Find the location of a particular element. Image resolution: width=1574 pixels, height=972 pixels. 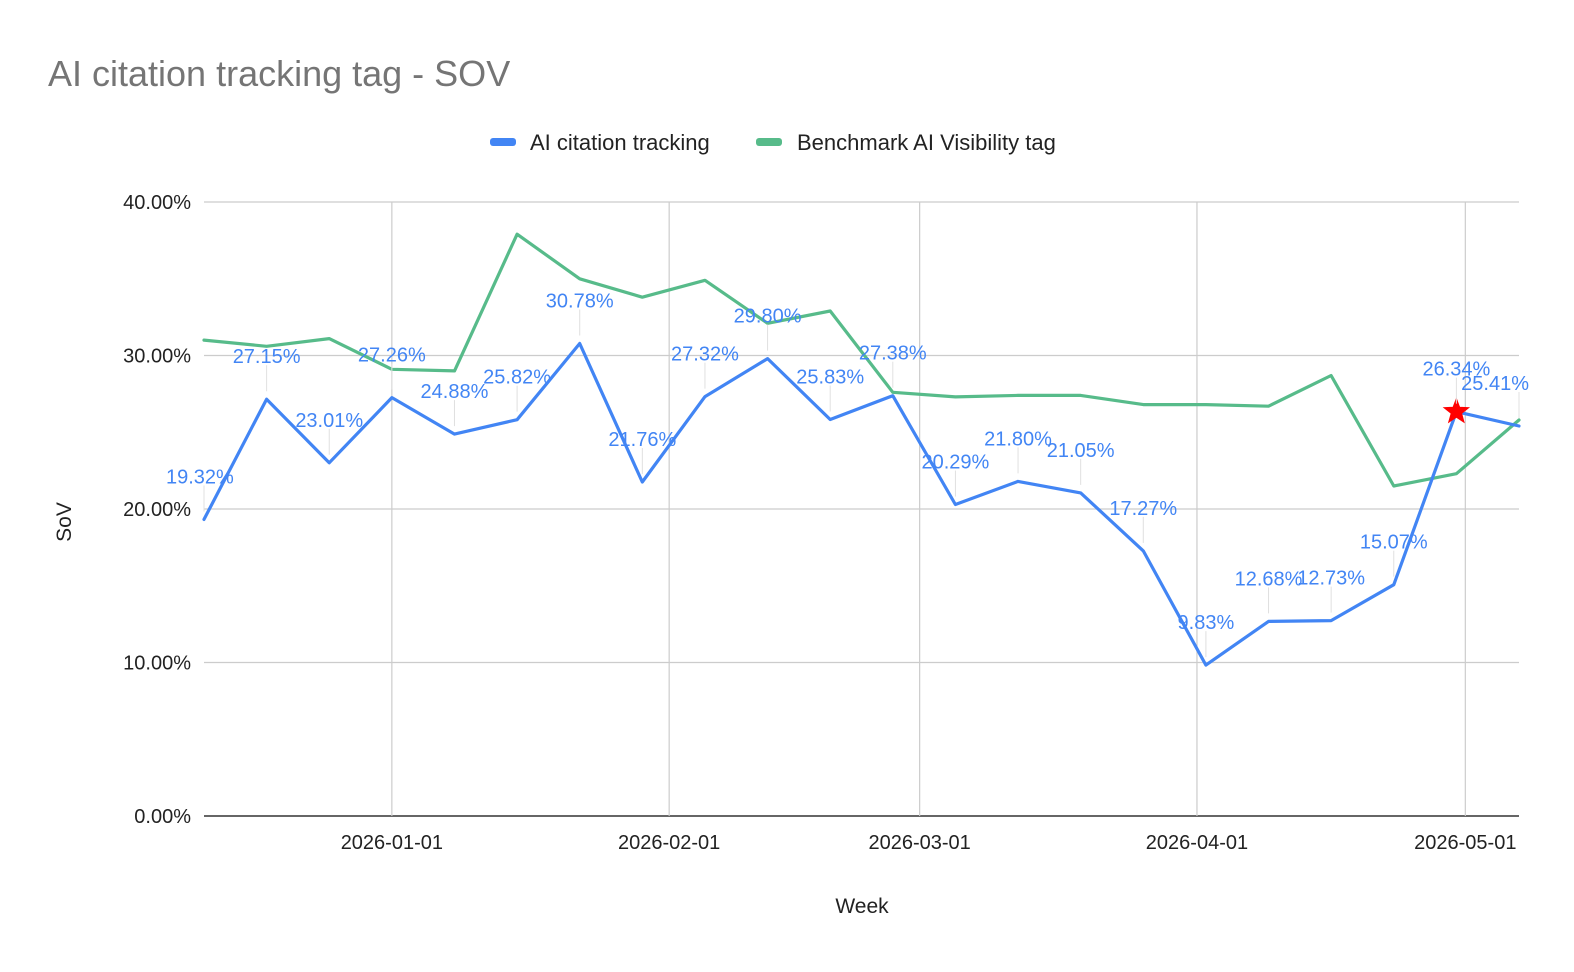

data-label: 25.41% is located at coordinates (1495, 384).